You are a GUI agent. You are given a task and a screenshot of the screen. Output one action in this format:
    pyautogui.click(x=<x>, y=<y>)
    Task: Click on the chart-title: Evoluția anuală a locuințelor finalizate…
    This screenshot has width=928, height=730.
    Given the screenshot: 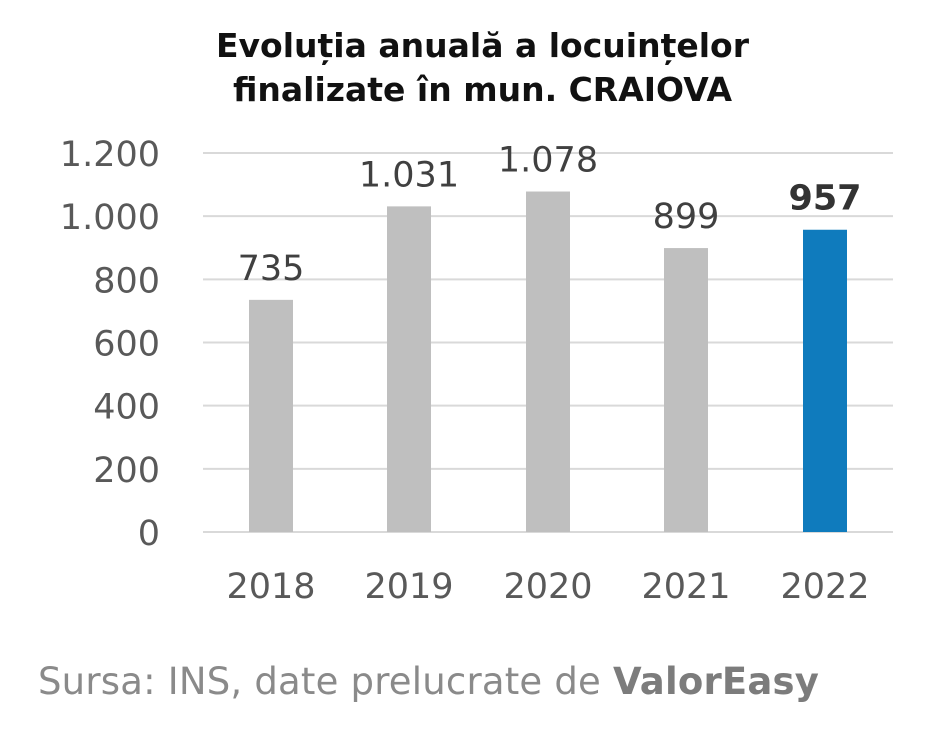 What is the action you would take?
    pyautogui.click(x=464, y=68)
    